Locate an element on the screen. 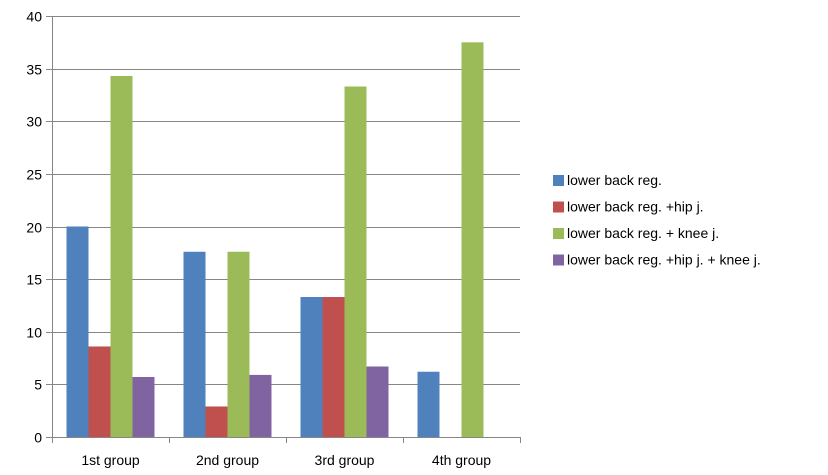 The height and width of the screenshot is (475, 828). y-tick-label: 20 is located at coordinates (34, 228).